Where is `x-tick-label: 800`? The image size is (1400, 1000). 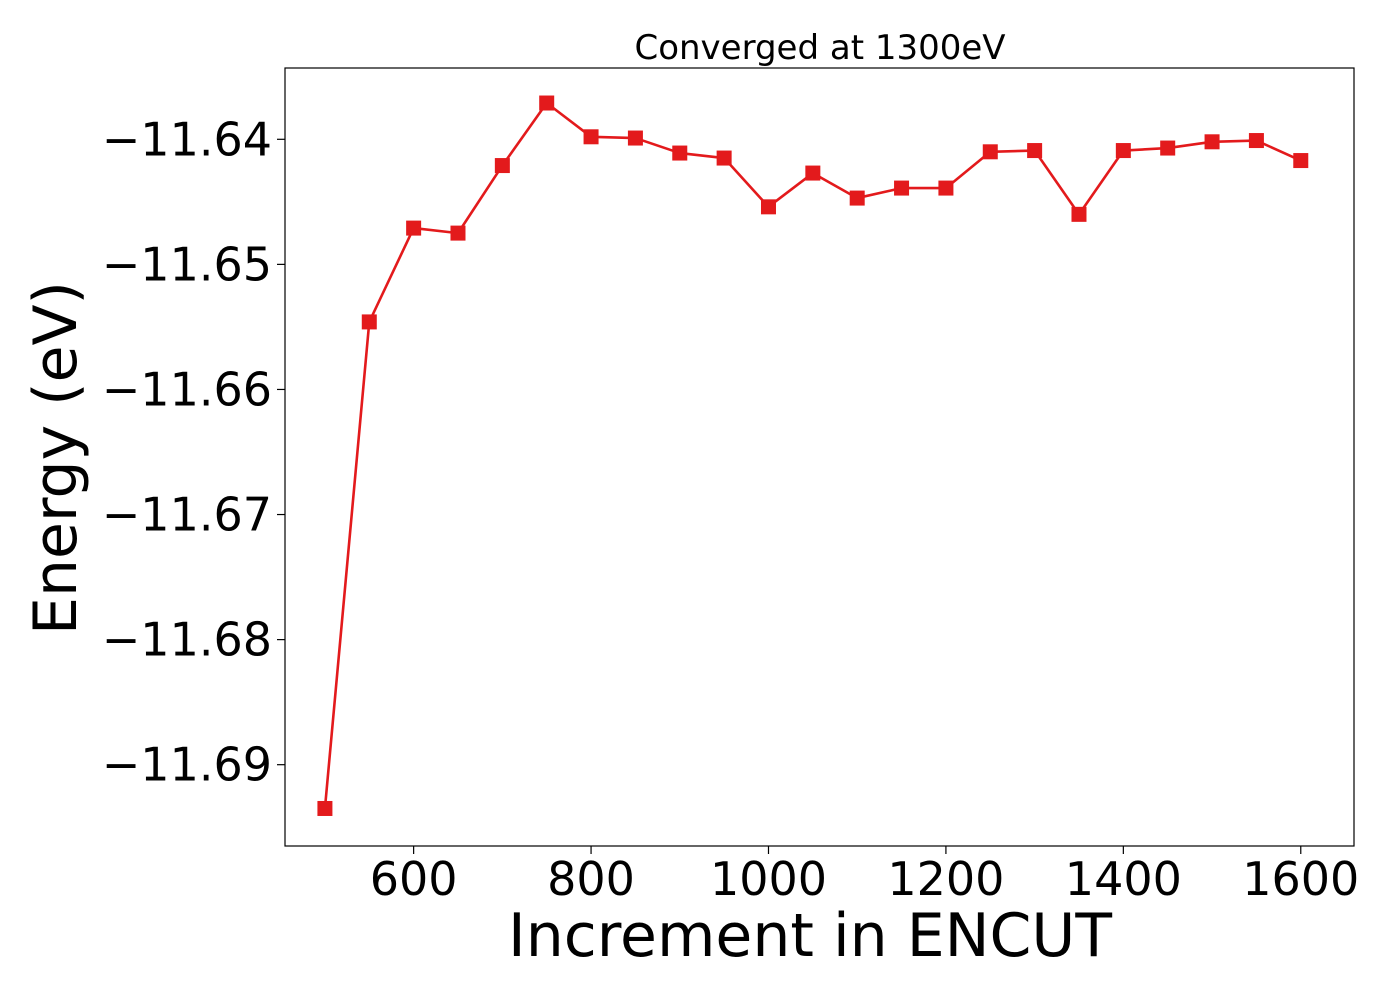
x-tick-label: 800 is located at coordinates (591, 879).